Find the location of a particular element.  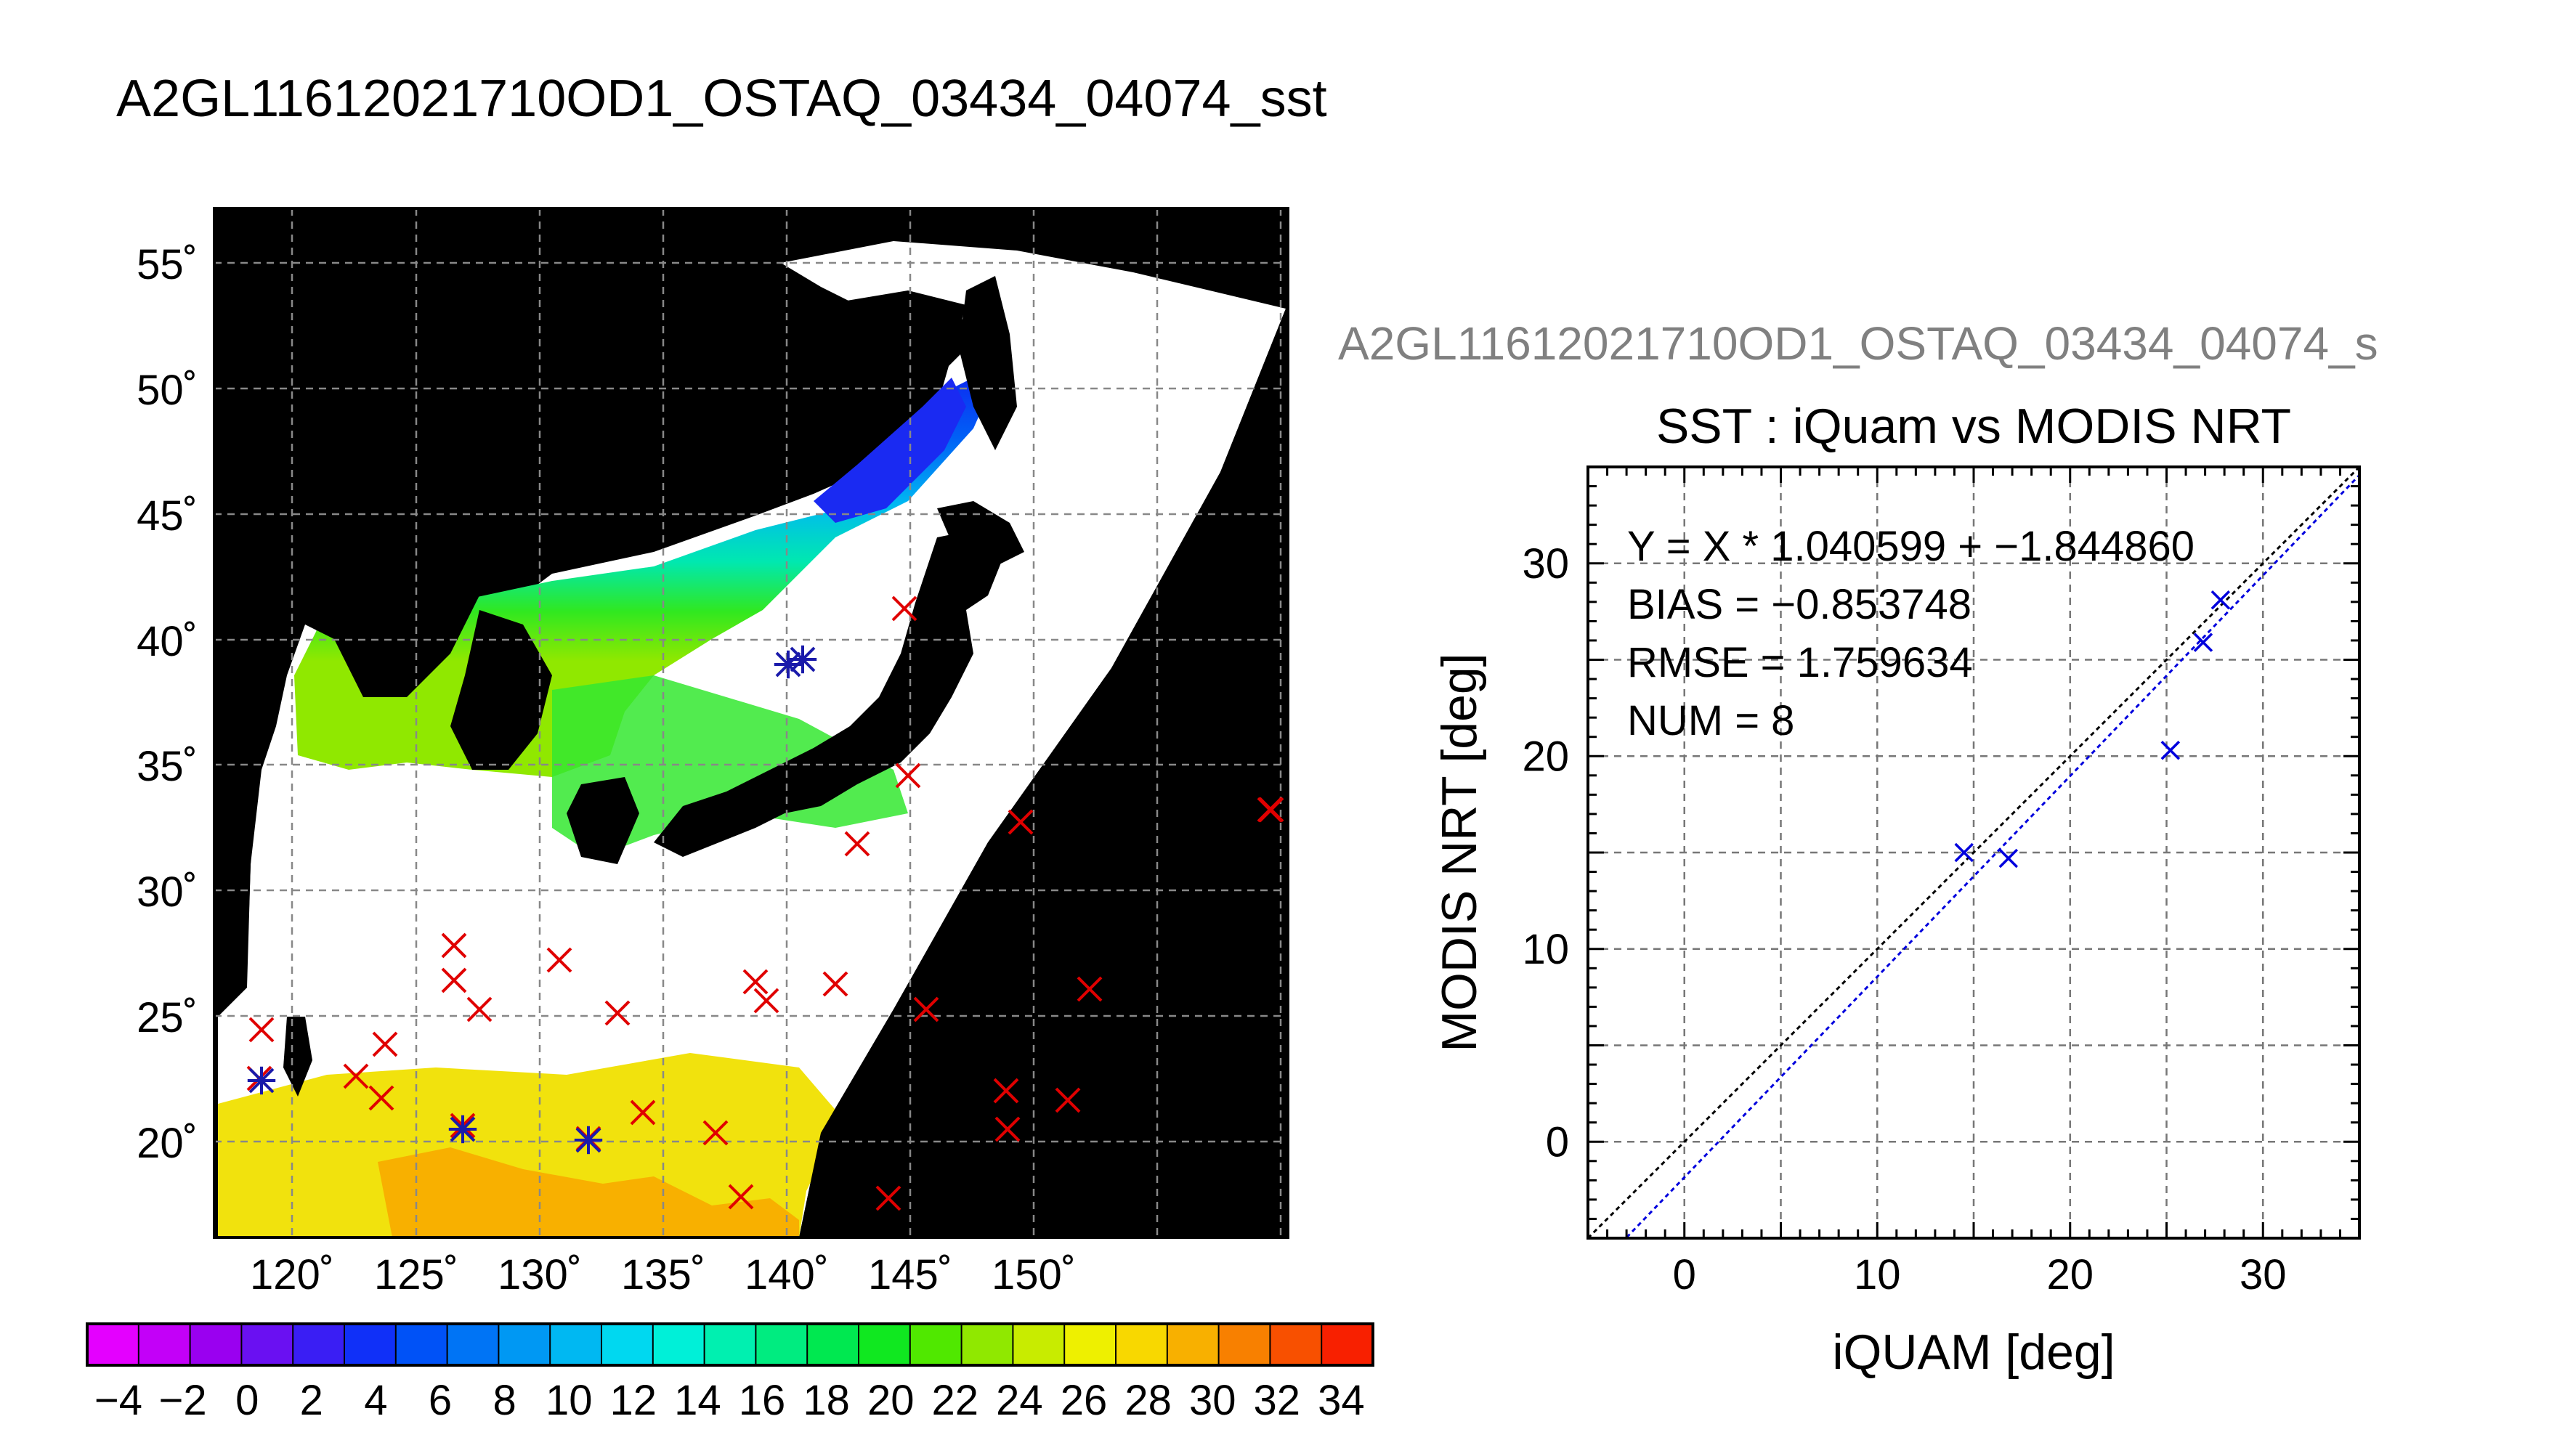

sea-green-band is located at coordinates (730, 766).